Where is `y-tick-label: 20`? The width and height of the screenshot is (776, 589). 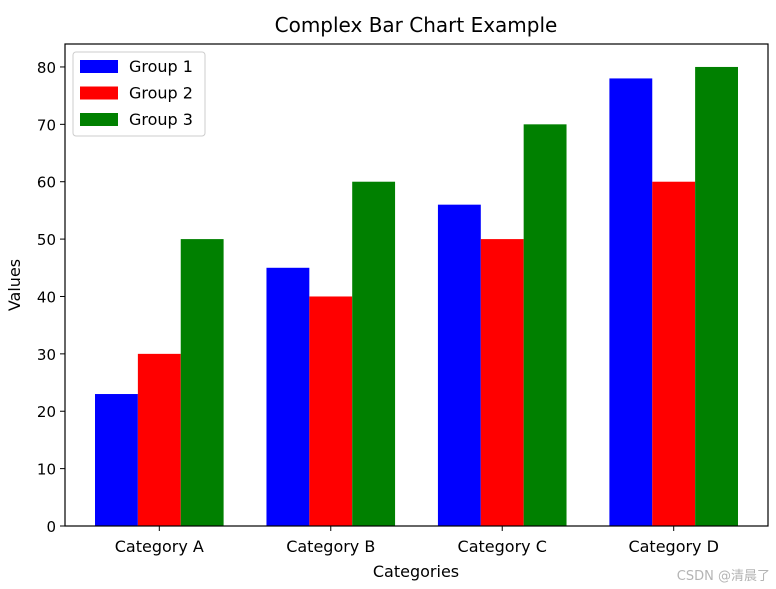
y-tick-label: 20 is located at coordinates (46, 412).